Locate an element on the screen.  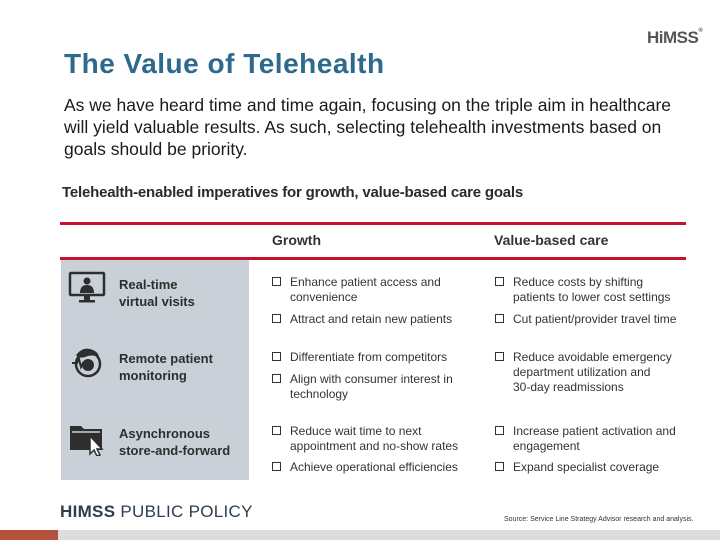
row-label-line: Remote patient is located at coordinates (166, 358).